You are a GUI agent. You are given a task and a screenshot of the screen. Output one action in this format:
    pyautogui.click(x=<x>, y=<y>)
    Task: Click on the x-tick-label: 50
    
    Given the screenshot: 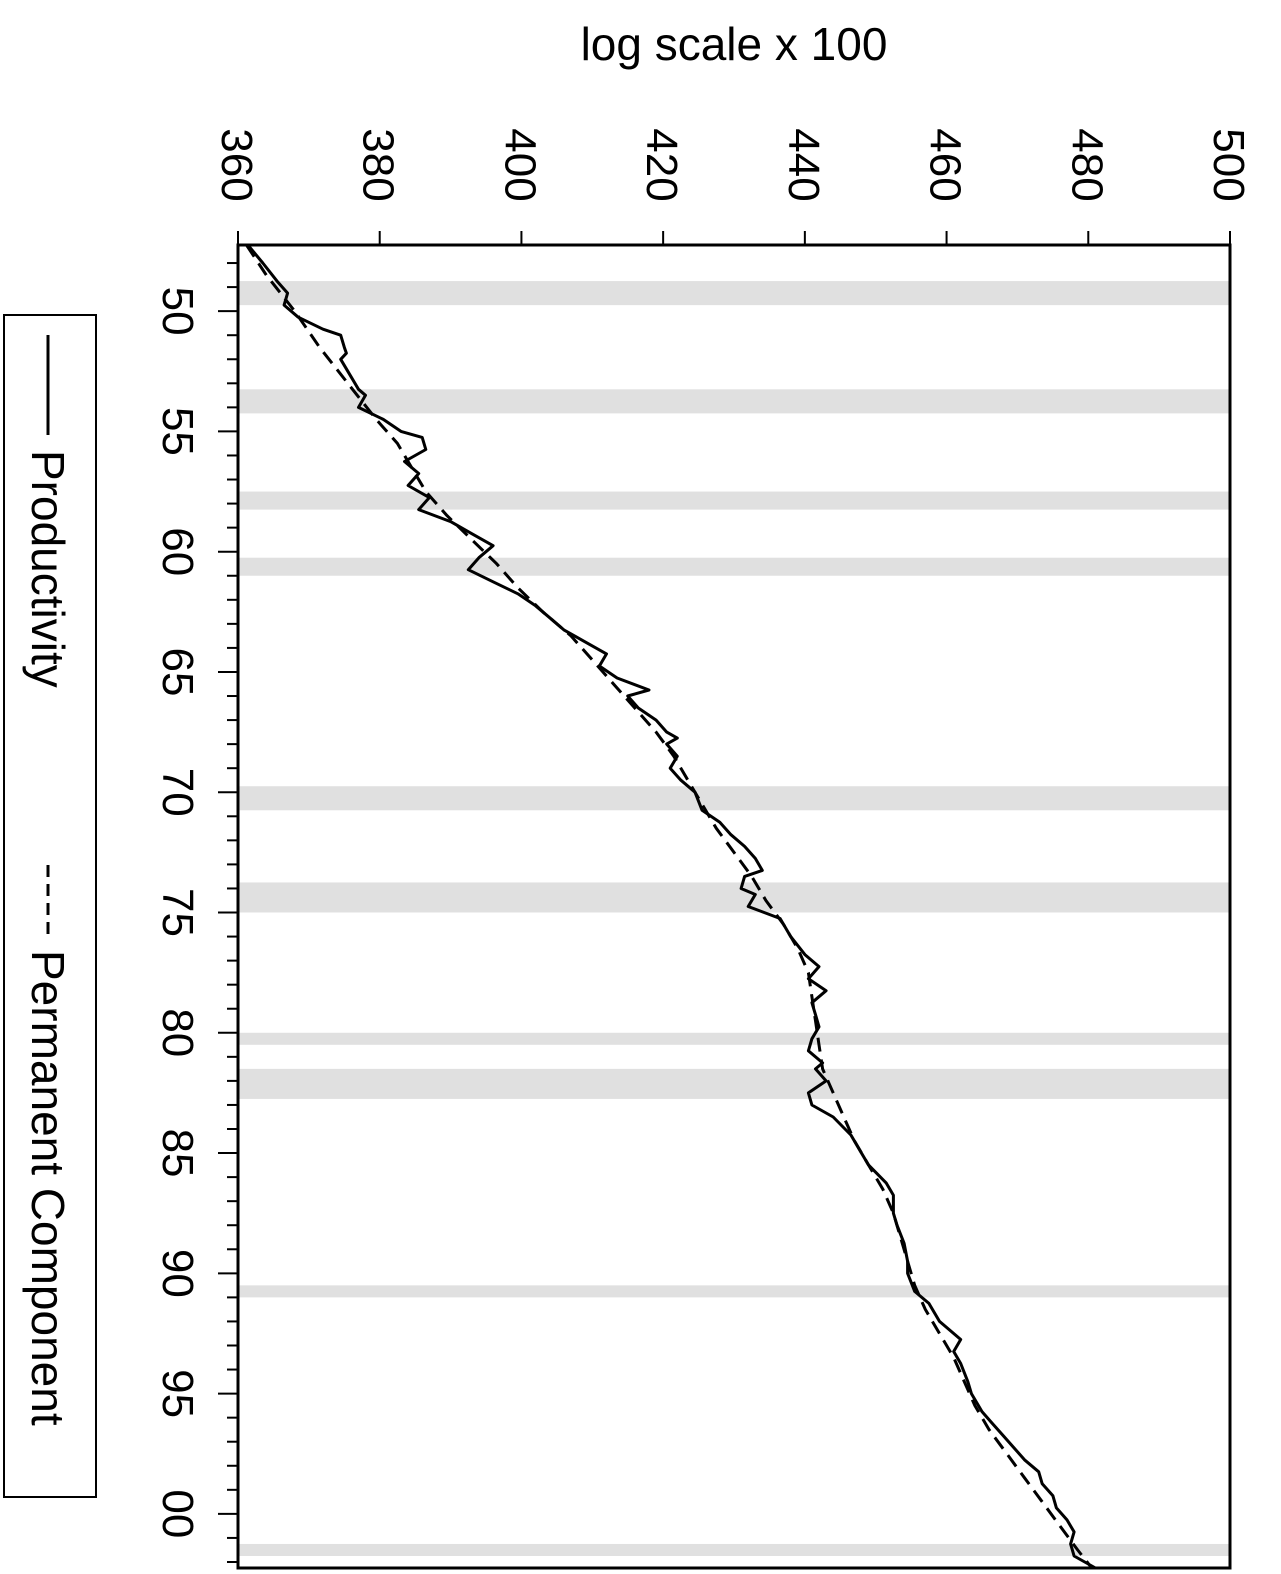 What is the action you would take?
    pyautogui.click(x=177, y=311)
    